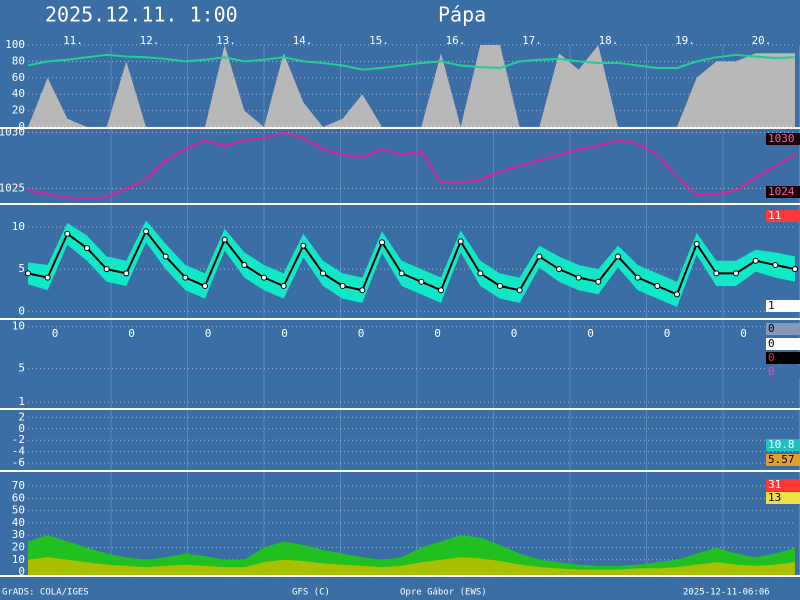  I want to click on right-label: 1030, so click(781, 138).